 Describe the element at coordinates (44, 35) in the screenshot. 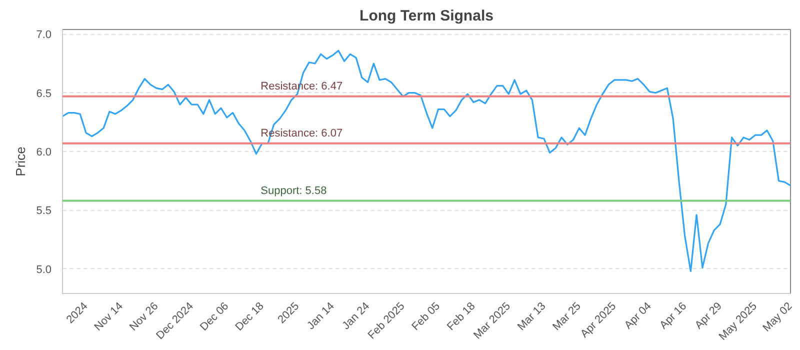

I see `y-tick-label: 7.0` at that location.